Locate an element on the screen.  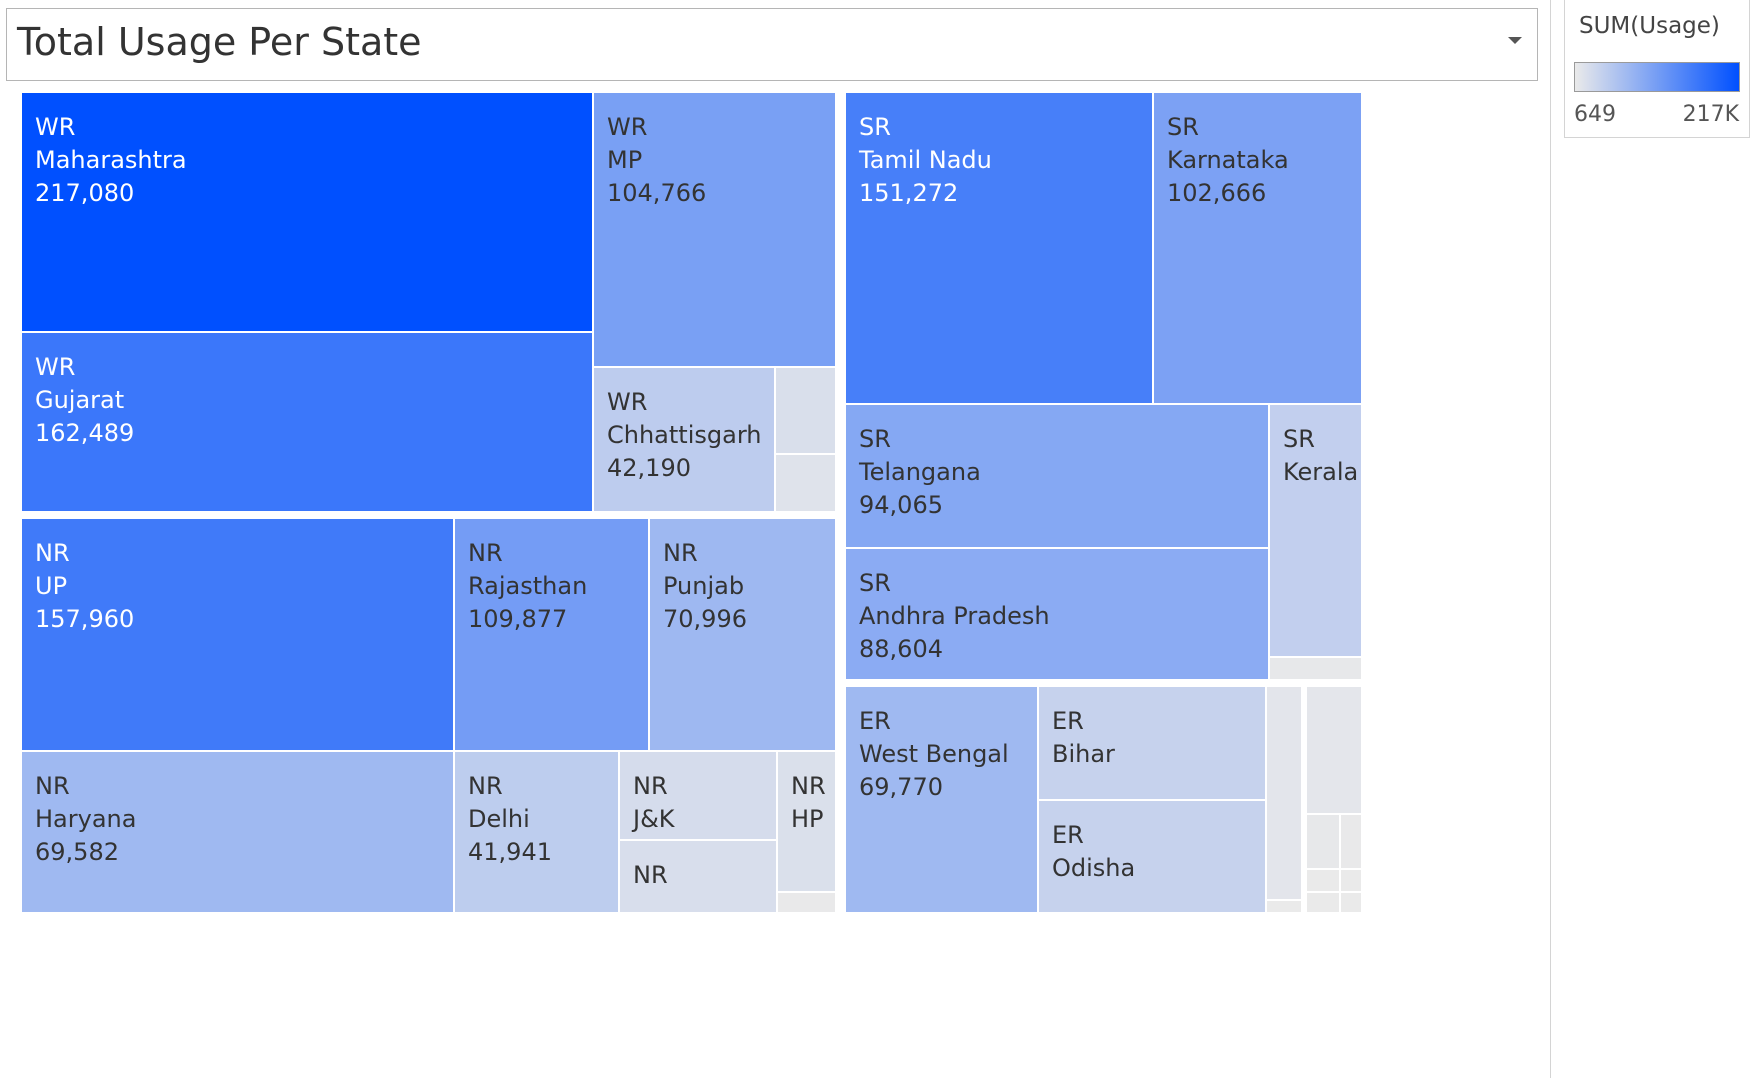
treemap-cell-nr-unlabeled-6: NR is located at coordinates (699, 877).